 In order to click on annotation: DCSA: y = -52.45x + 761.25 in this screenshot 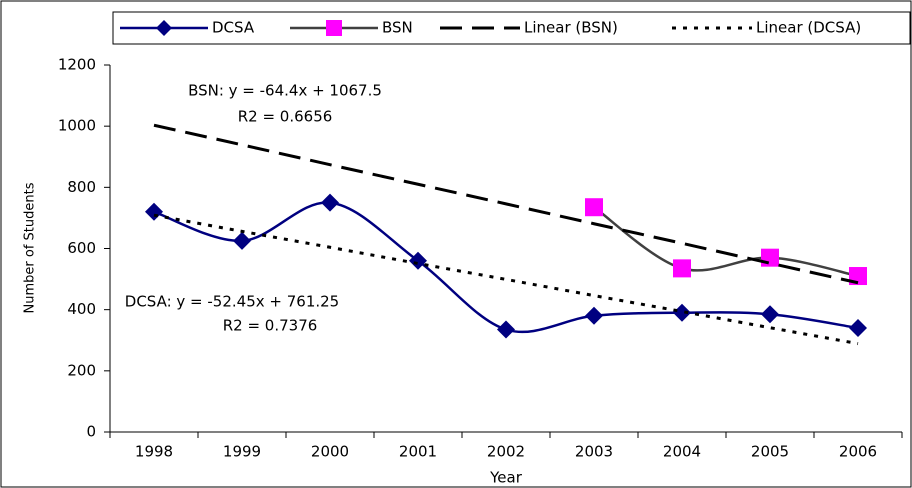, I will do `click(232, 302)`.